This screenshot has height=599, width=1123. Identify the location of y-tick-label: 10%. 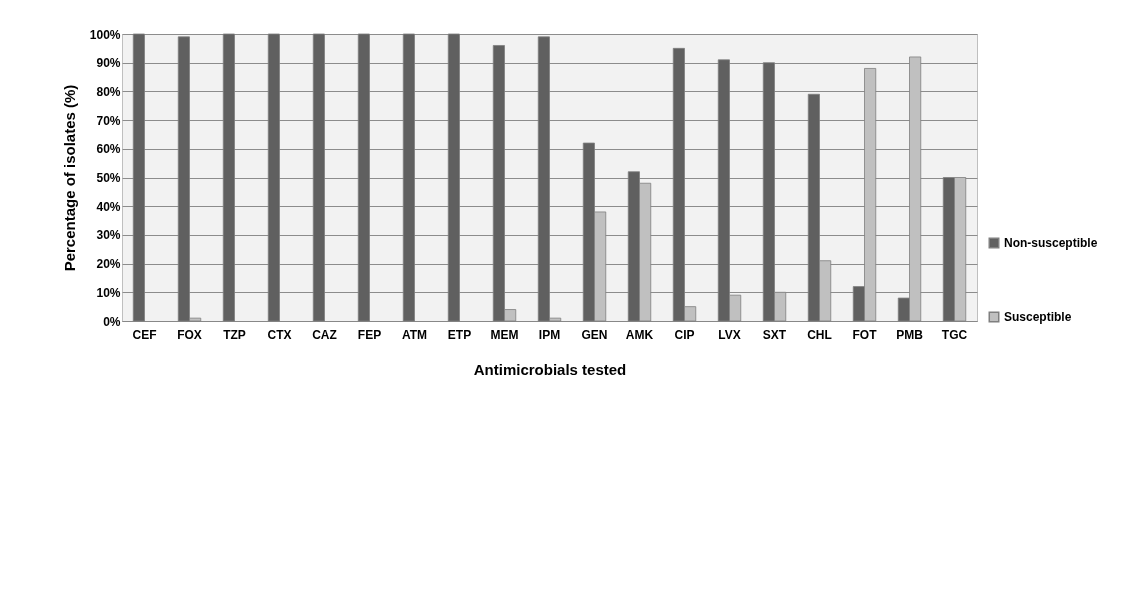
(108, 292).